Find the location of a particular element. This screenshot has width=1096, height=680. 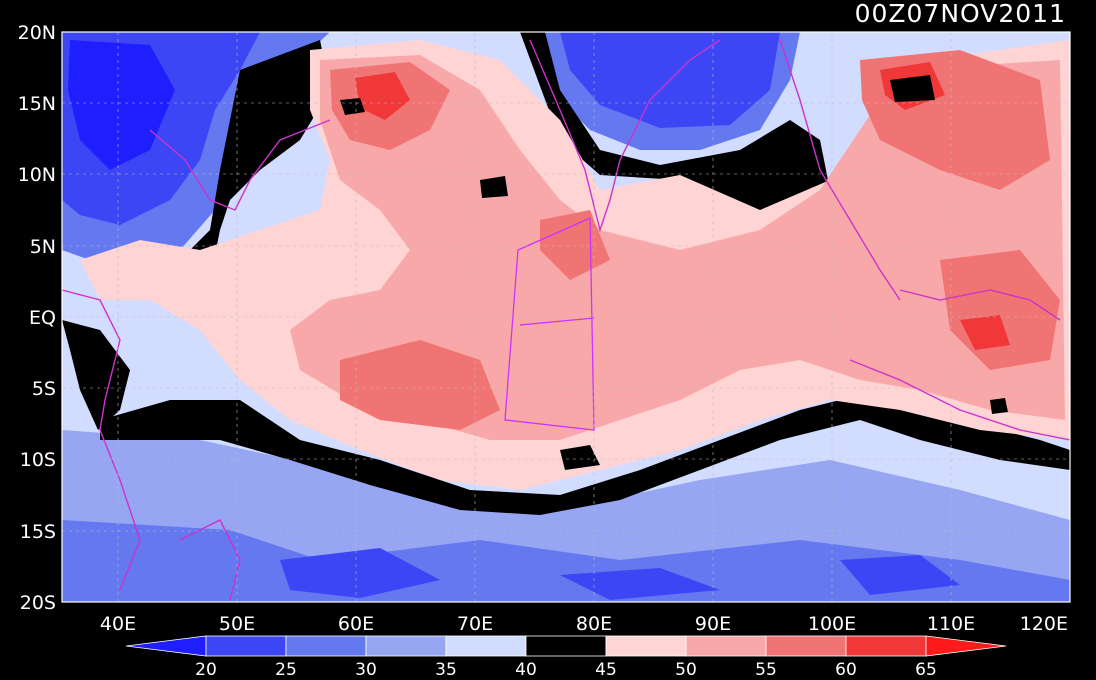

lat-label: 10N is located at coordinates (37, 175).